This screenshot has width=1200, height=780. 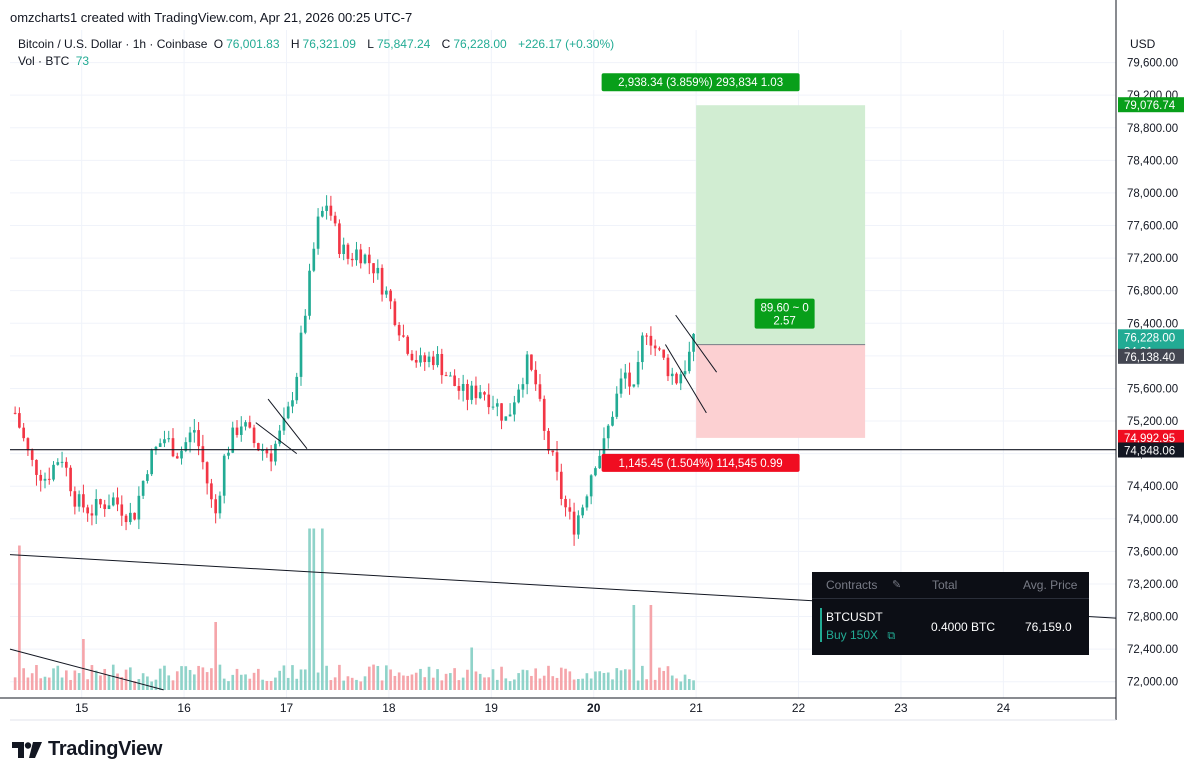 I want to click on level-price-tag-text: 74,848.06, so click(x=1149, y=452).